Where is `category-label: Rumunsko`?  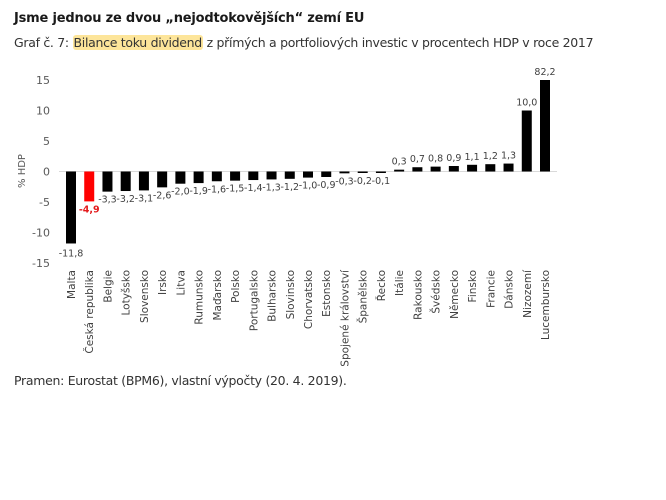 category-label: Rumunsko is located at coordinates (200, 297).